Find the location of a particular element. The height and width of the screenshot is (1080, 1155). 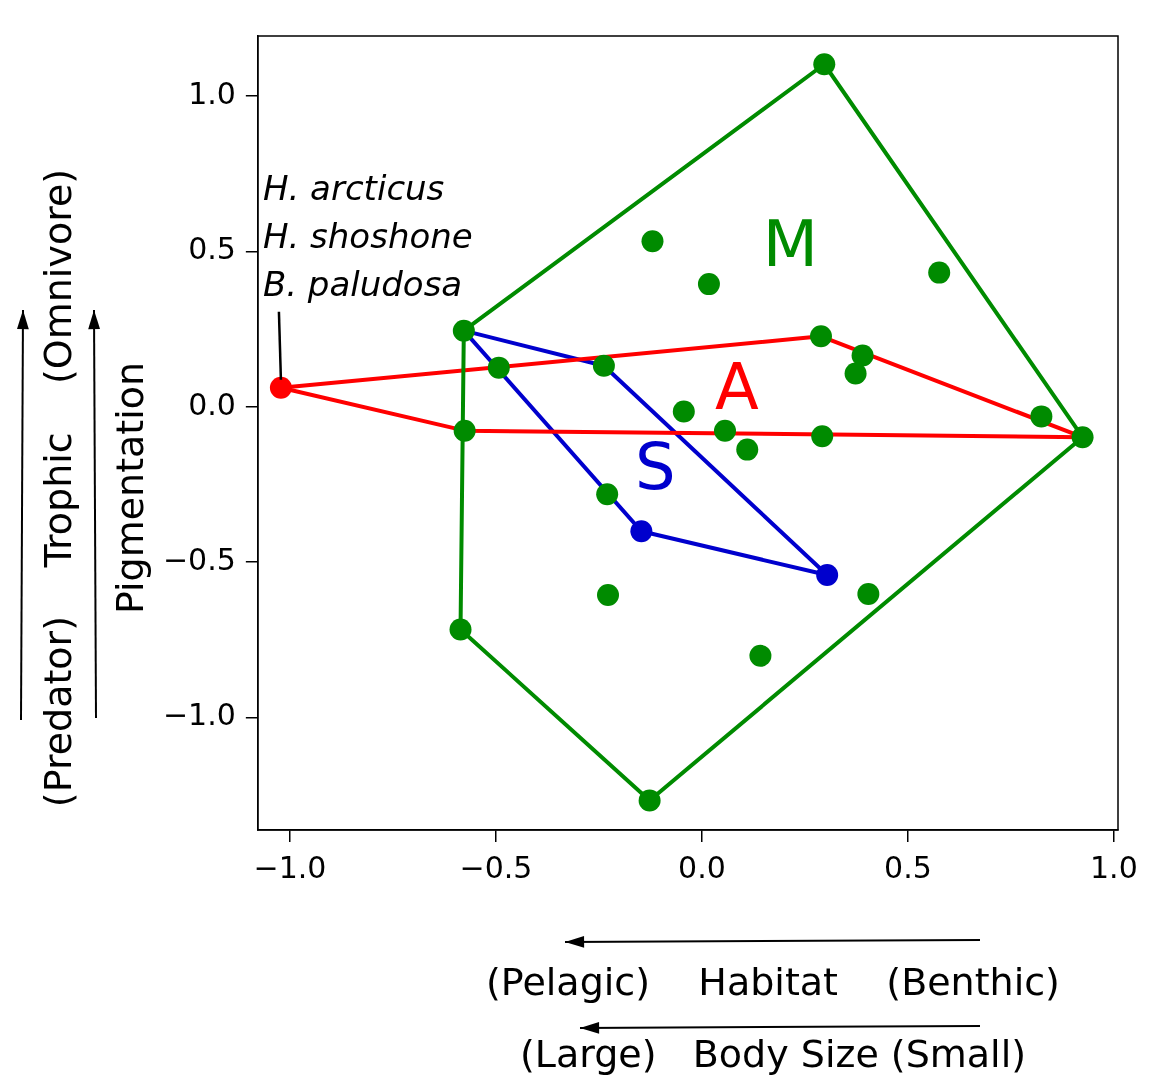

y-tick-label: 0.0 is located at coordinates (212, 404).